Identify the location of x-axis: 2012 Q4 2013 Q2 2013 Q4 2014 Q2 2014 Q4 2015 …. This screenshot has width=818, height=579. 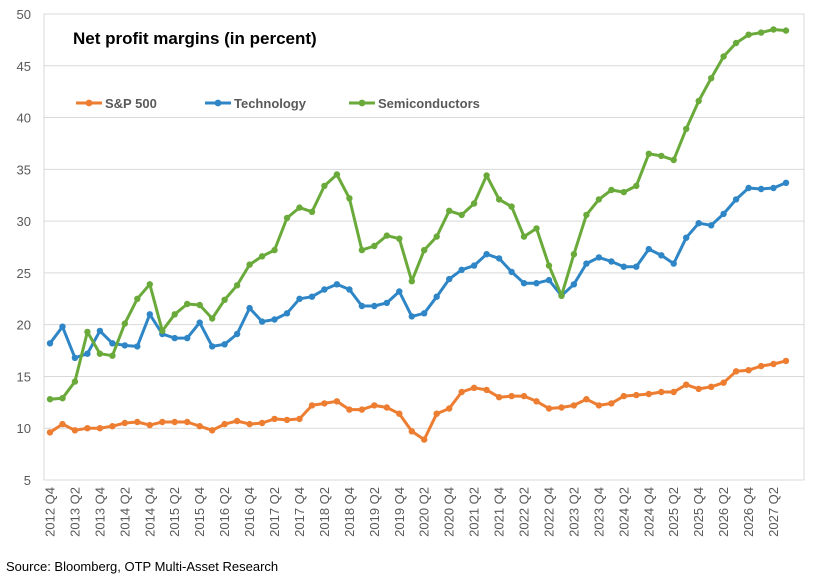
(412, 512).